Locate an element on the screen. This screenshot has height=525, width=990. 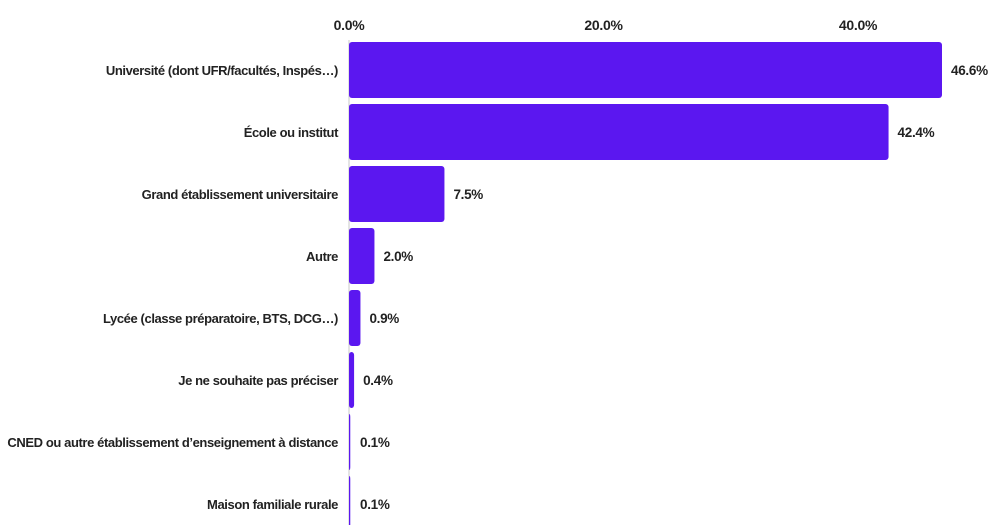
value-label: 2.0% is located at coordinates (398, 256).